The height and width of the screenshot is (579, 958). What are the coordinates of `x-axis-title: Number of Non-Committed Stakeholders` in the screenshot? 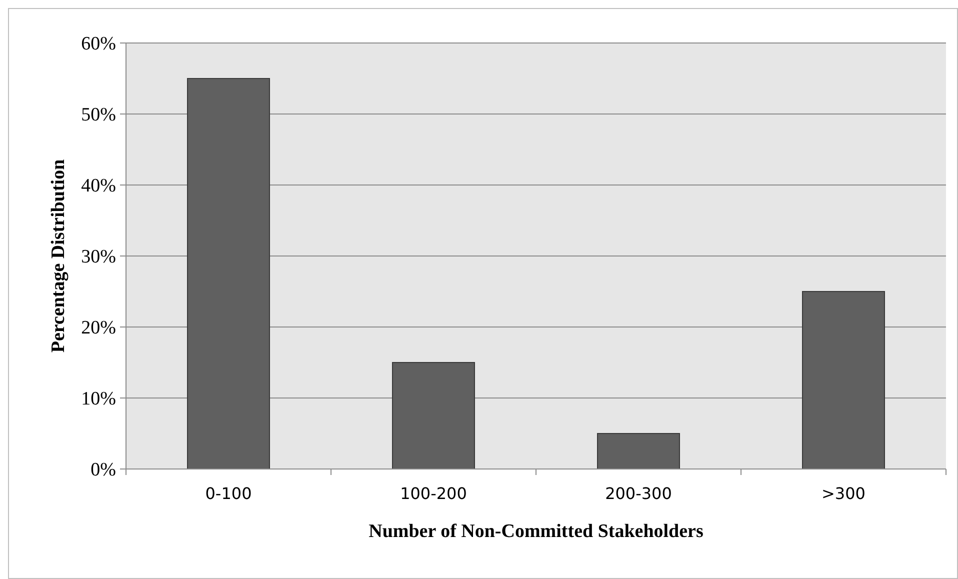 It's located at (536, 531).